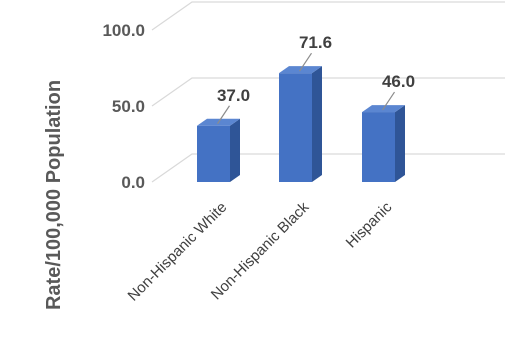  Describe the element at coordinates (369, 224) in the screenshot. I see `category-label-2: Hispanic` at that location.